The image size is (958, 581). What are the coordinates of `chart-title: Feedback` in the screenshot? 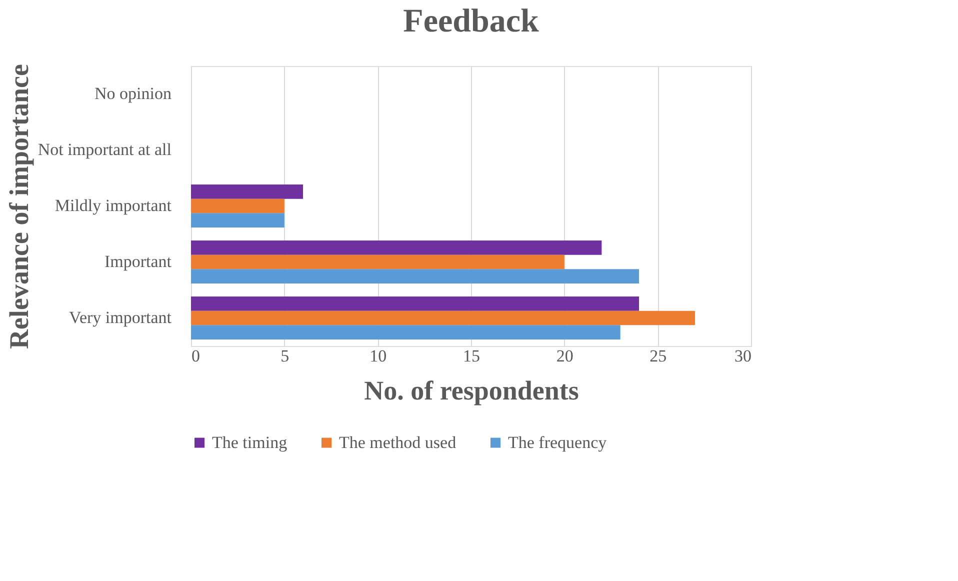 It's located at (471, 22).